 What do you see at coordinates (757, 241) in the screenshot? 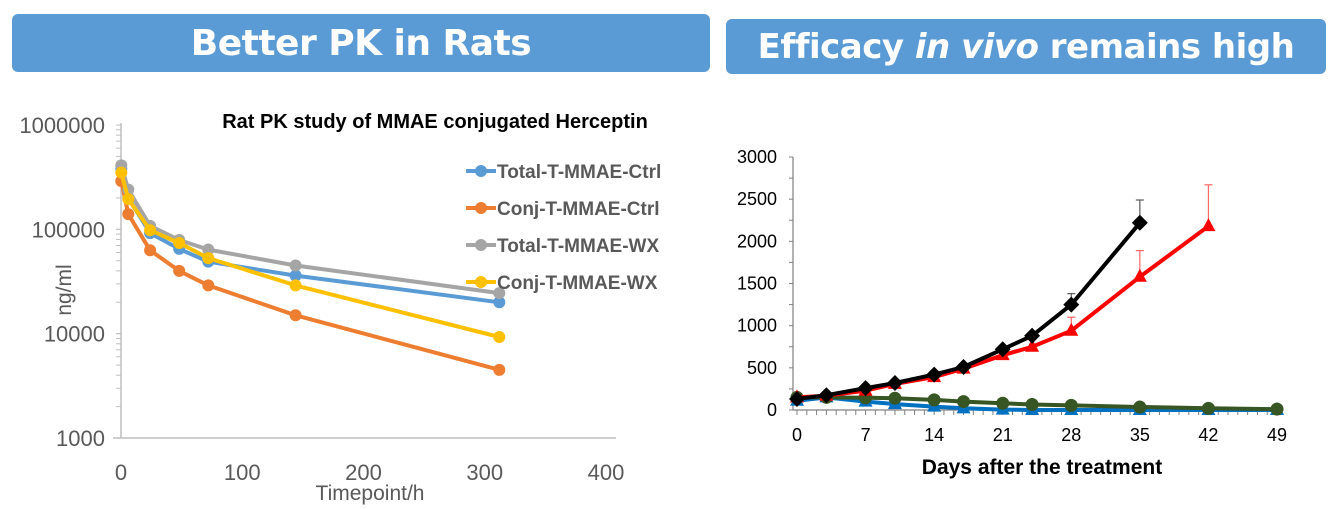
I see `y-tick-label: 2000` at bounding box center [757, 241].